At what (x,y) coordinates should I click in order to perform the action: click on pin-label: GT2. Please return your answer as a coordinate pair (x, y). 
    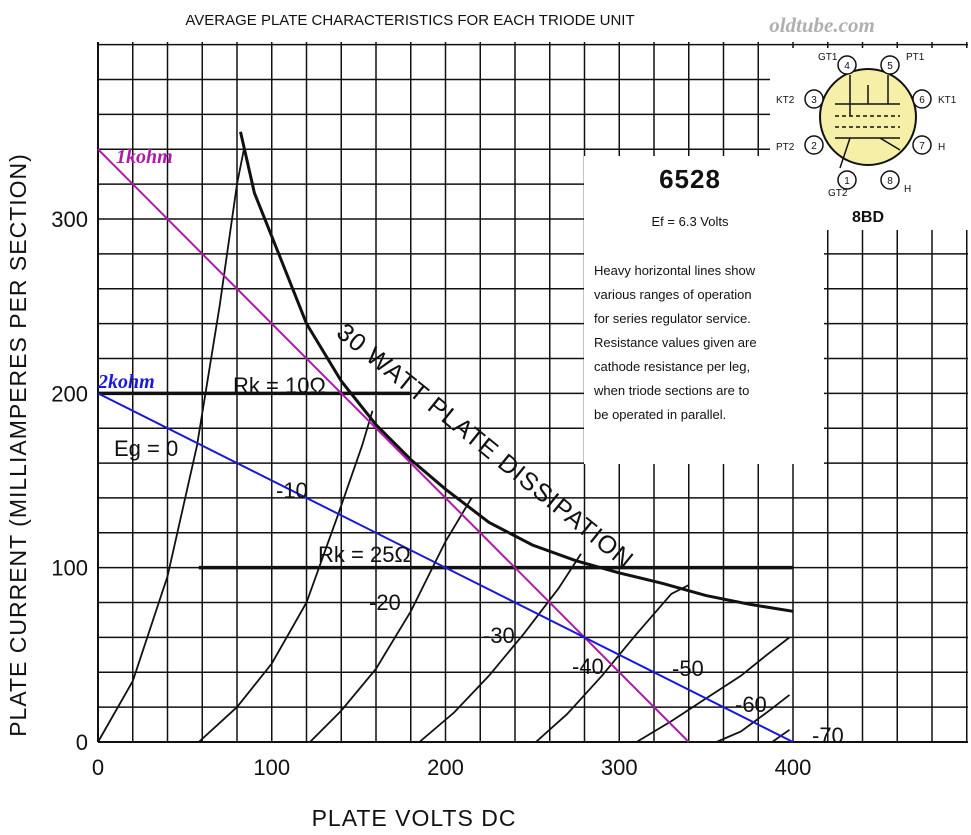
    Looking at the image, I should click on (838, 193).